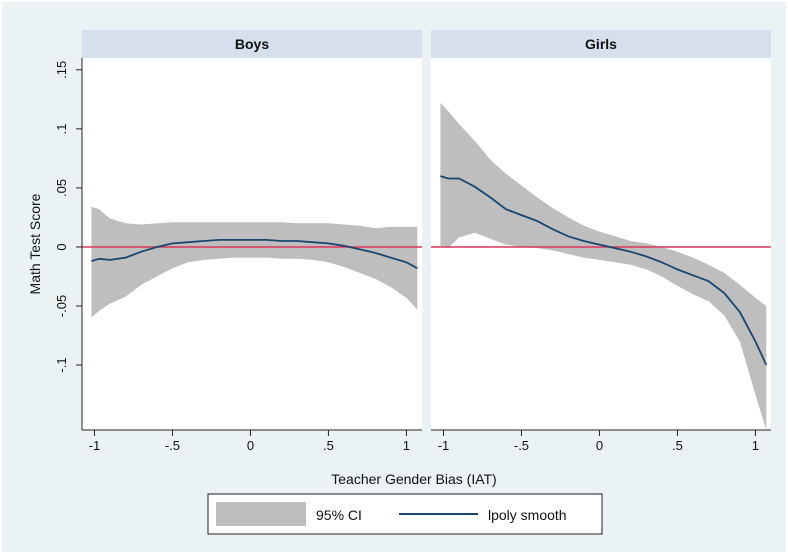 The image size is (788, 554). What do you see at coordinates (527, 515) in the screenshot?
I see `legend-smooth-label: lpoly smooth` at bounding box center [527, 515].